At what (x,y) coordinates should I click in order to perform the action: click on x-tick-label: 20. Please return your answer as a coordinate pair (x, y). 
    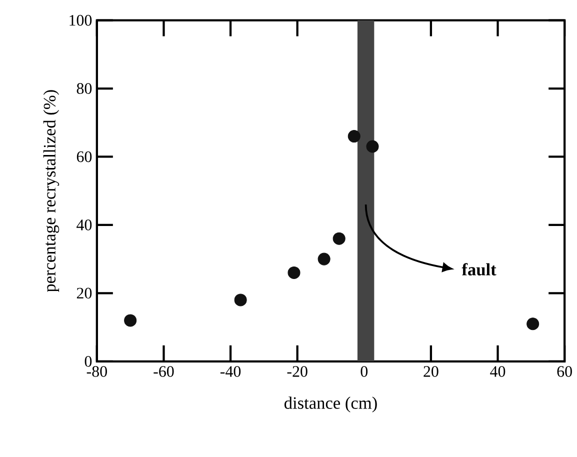
    Looking at the image, I should click on (431, 372).